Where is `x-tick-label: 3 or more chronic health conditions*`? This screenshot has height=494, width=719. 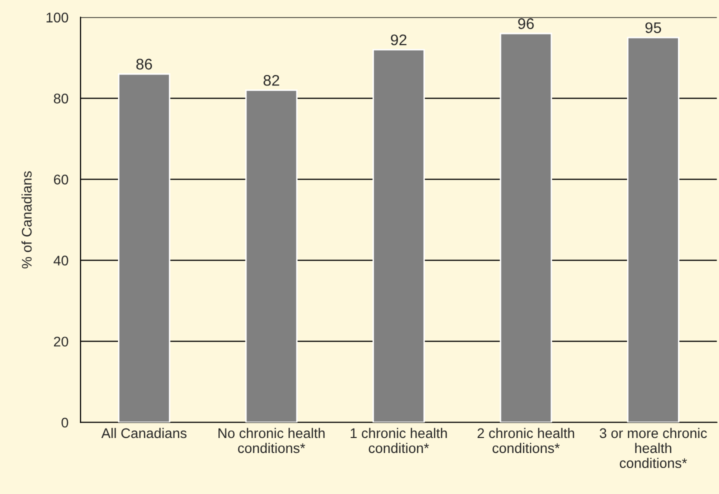
x-tick-label: 3 or more chronic health conditions* is located at coordinates (653, 448).